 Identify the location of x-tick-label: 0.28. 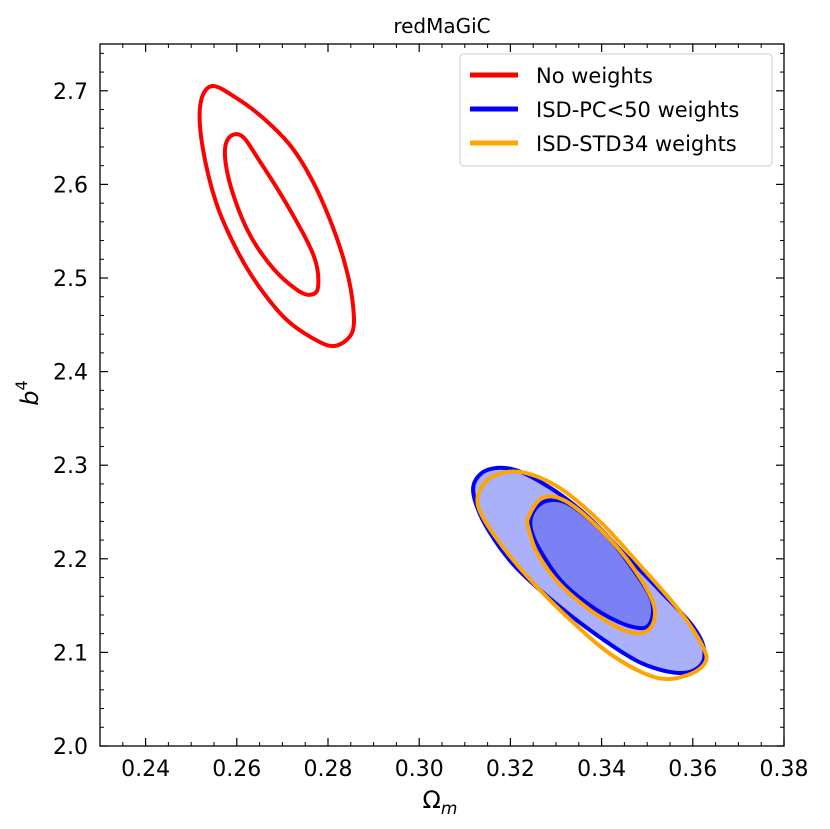
(328, 769).